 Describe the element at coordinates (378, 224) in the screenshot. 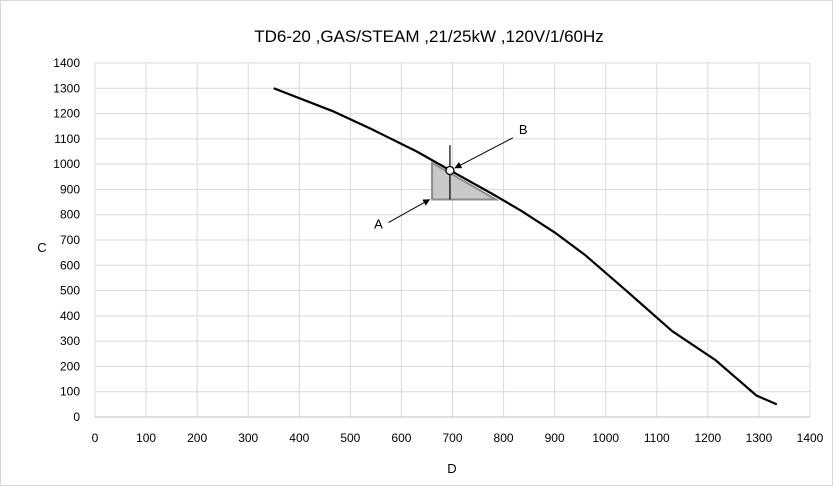

I see `annotation-label-a: A` at that location.